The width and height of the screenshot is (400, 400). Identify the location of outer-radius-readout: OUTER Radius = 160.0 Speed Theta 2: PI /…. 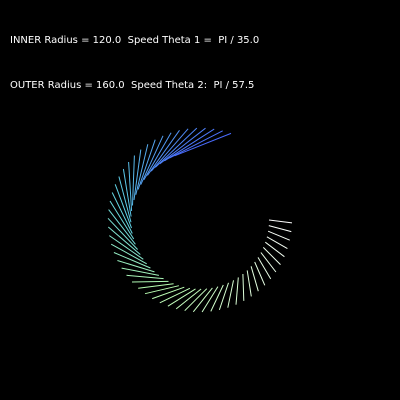
(132, 85).